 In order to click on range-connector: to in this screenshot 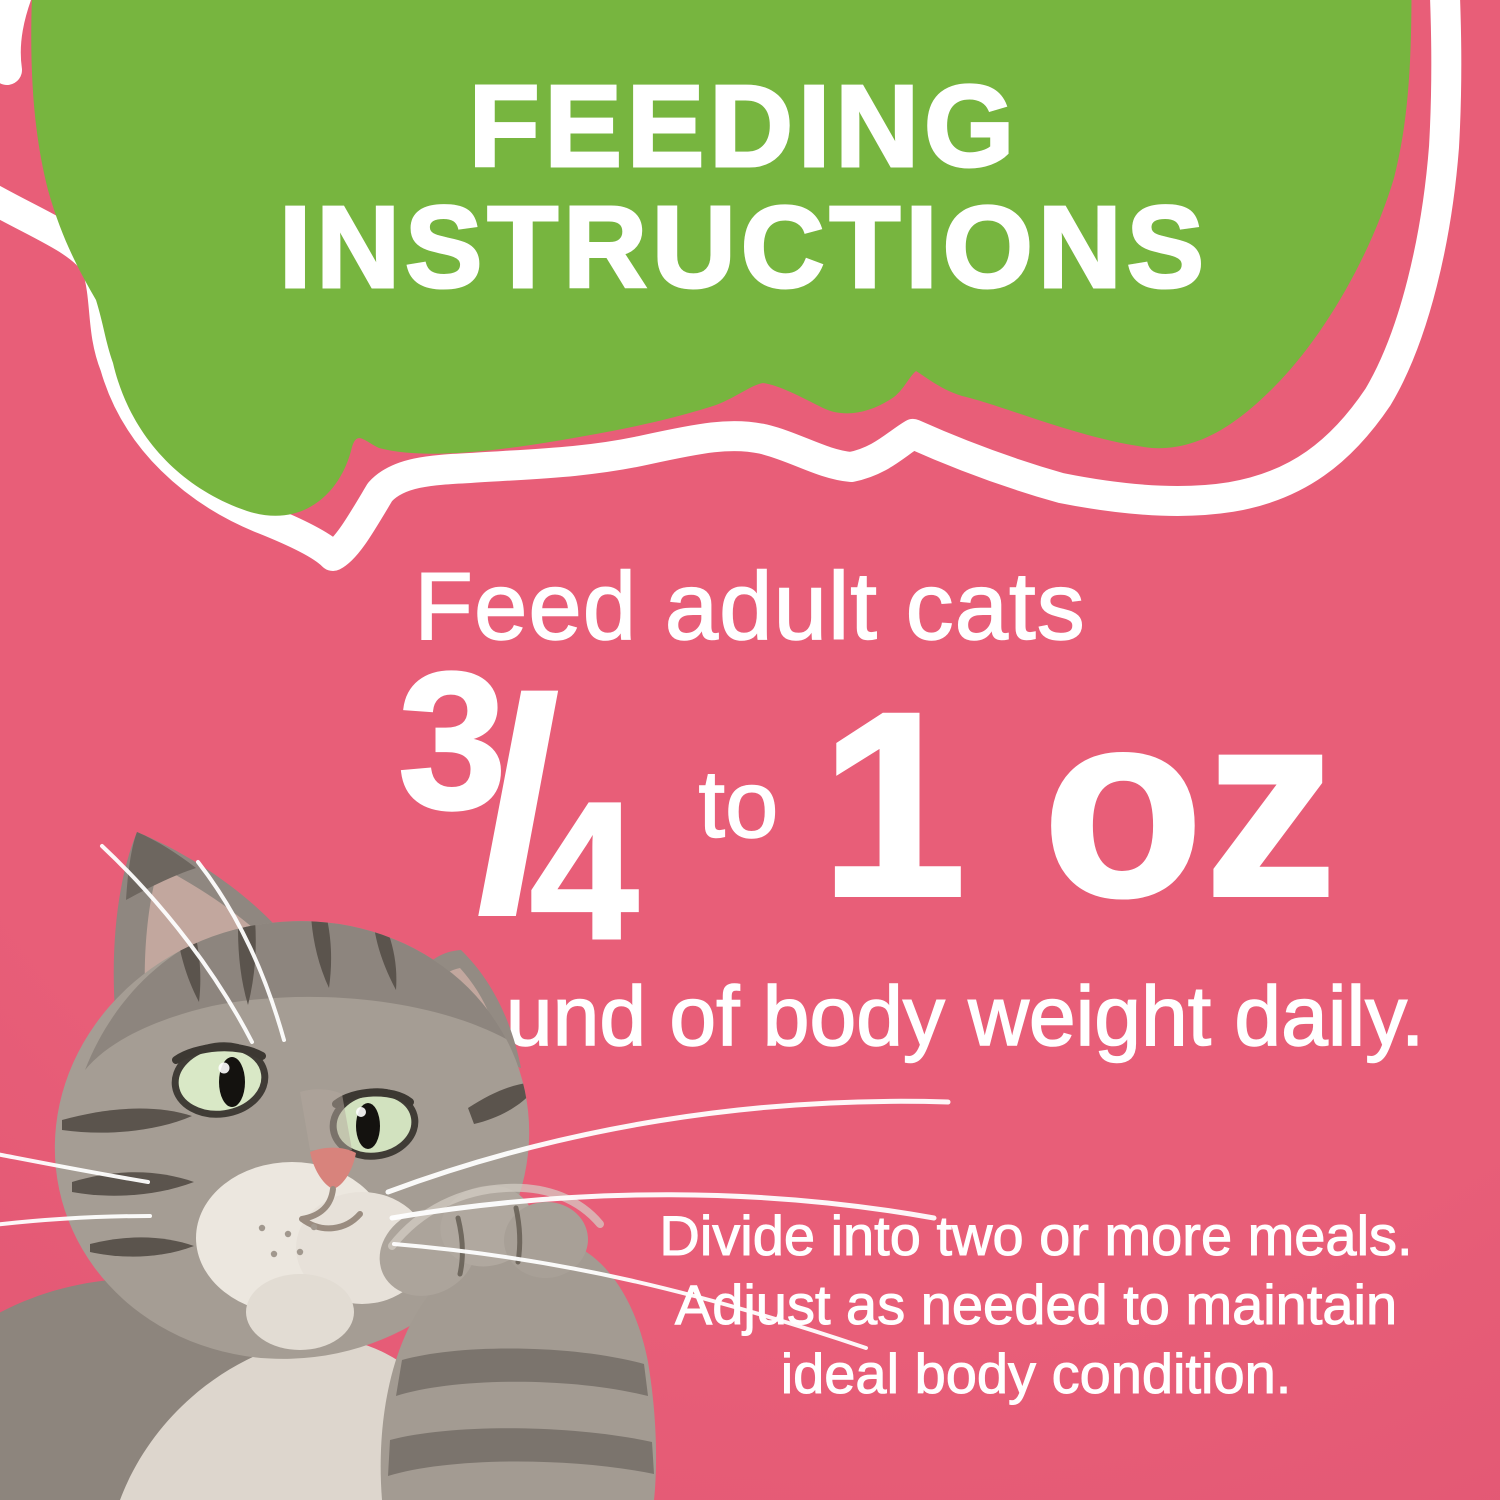, I will do `click(739, 804)`.